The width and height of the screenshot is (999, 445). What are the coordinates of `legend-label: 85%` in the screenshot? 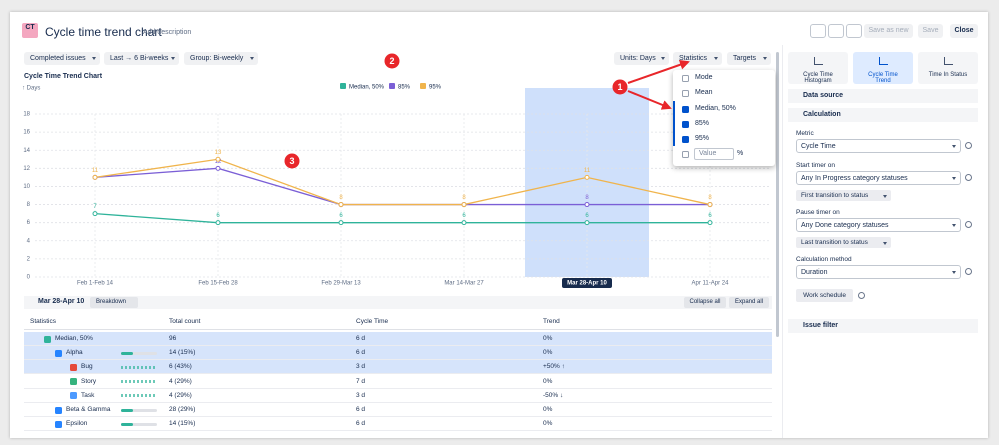 It's located at (404, 88).